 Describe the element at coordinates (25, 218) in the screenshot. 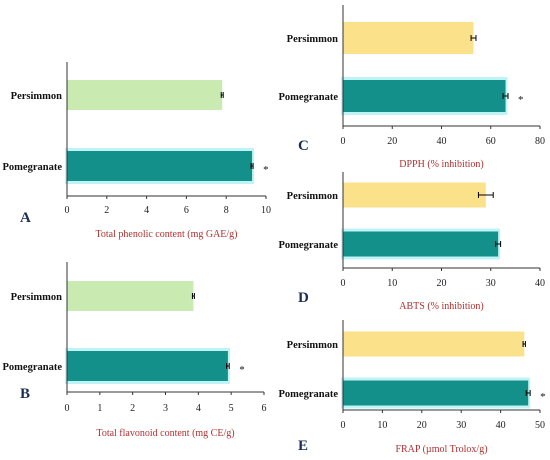

I see `panel-letter: A` at that location.